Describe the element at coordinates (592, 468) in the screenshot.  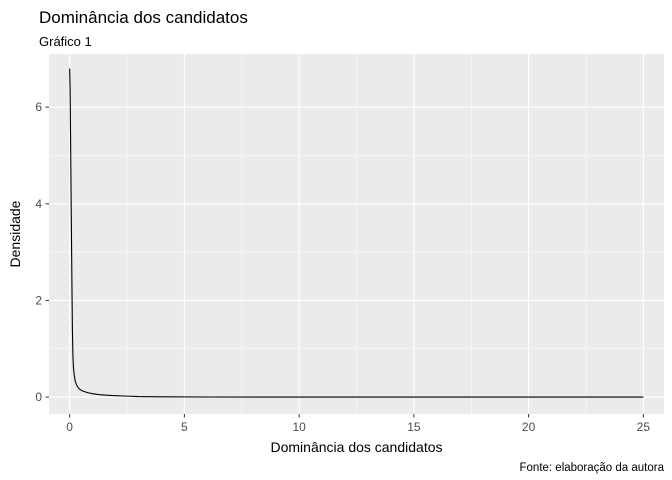
I see `chart-caption: Fonte: elaboração da autora` at that location.